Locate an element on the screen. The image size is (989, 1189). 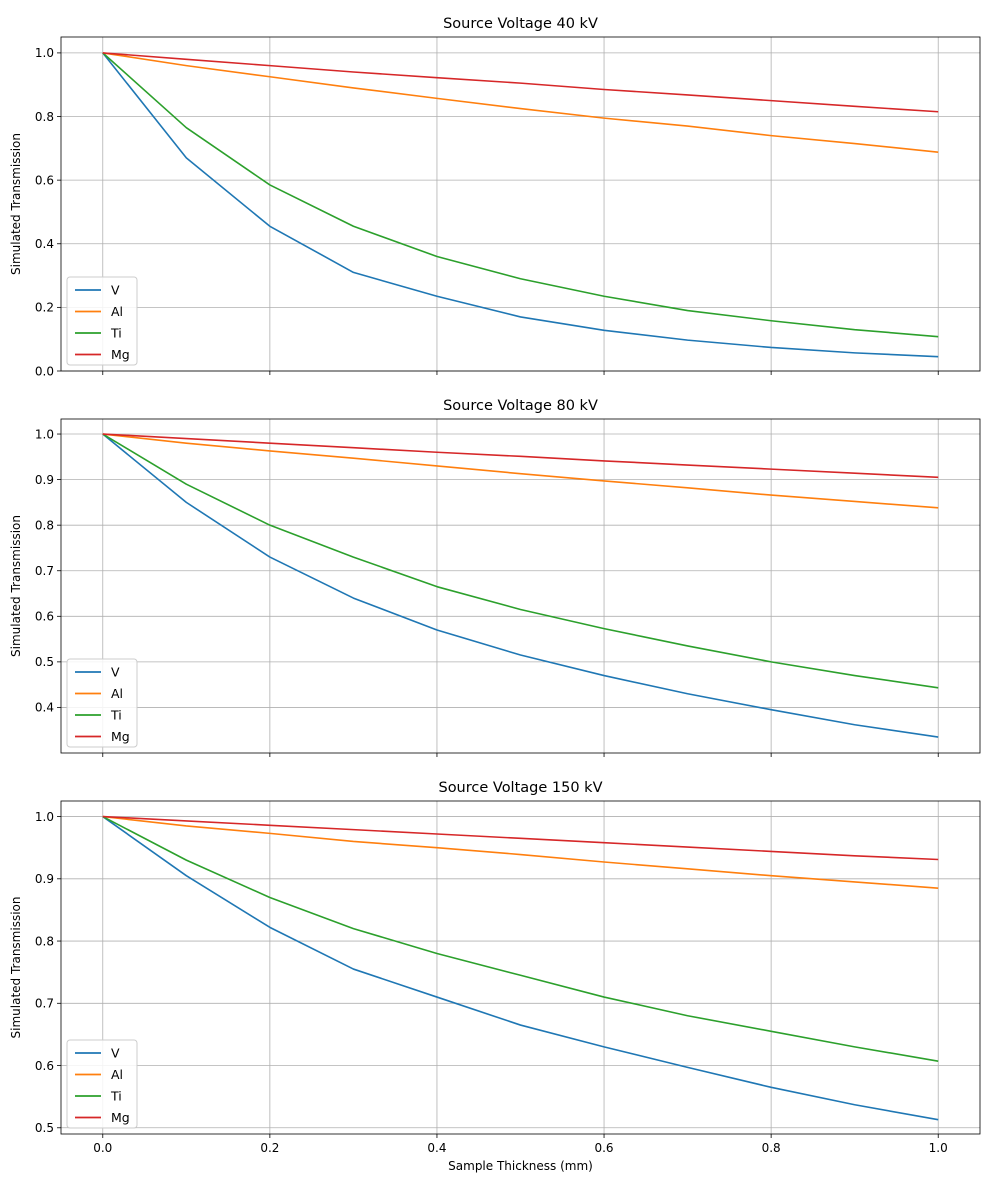
y-tick-label: 0.2 is located at coordinates (44, 308).